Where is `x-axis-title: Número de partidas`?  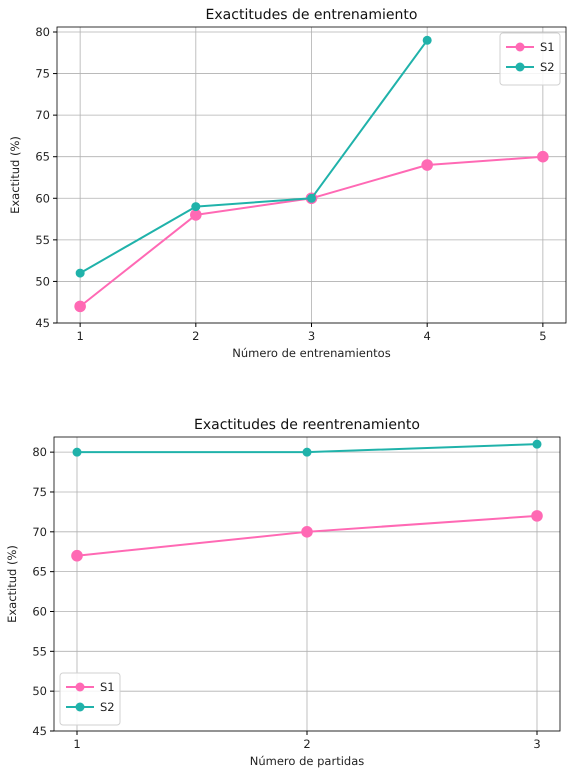 x-axis-title: Número de partidas is located at coordinates (307, 761).